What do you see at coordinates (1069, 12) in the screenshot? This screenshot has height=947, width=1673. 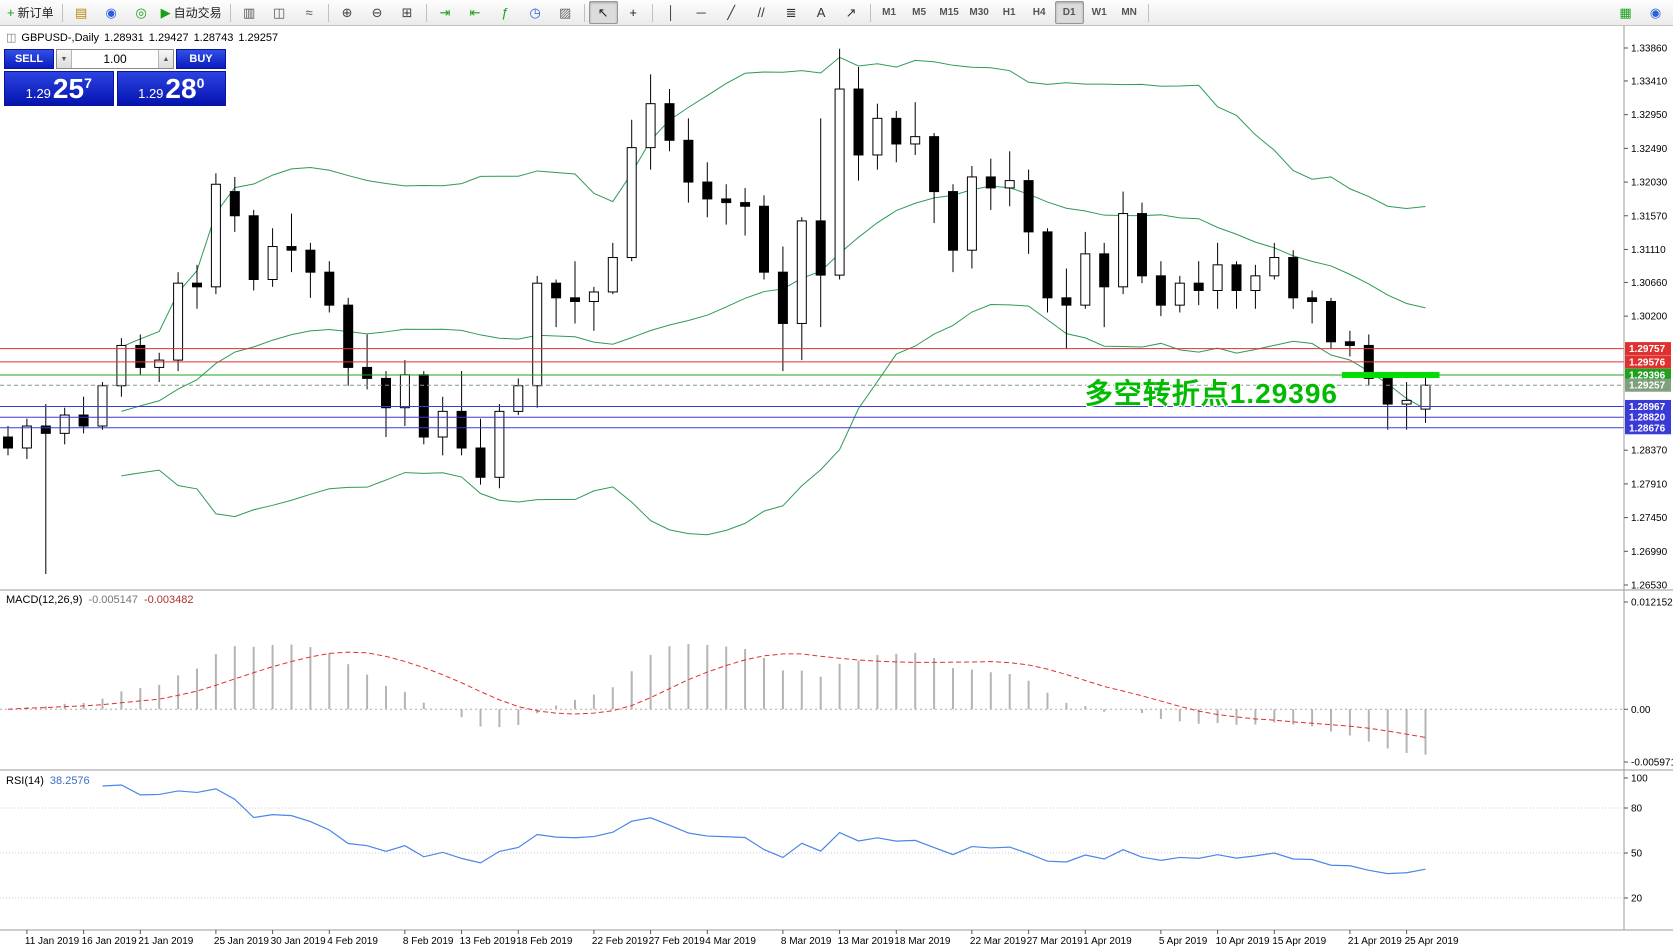 I see `timeframe-d1: D1` at bounding box center [1069, 12].